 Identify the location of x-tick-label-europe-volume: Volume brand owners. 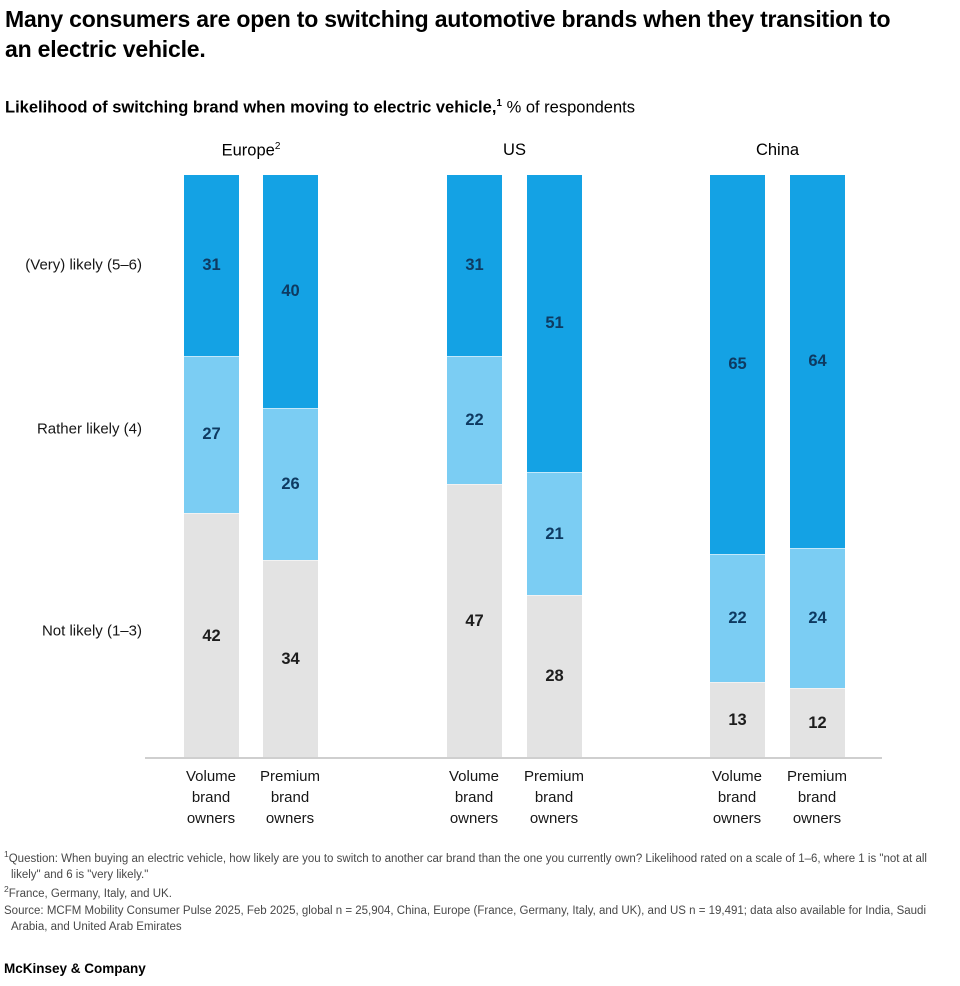
(211, 797).